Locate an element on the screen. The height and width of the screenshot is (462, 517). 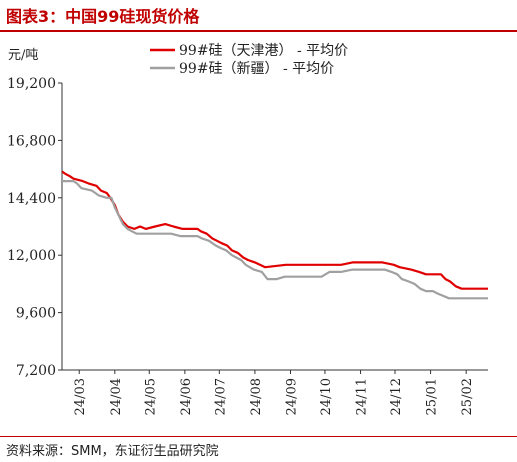
figure-title: 图表3：中国99硅现货价格 is located at coordinates (103, 16).